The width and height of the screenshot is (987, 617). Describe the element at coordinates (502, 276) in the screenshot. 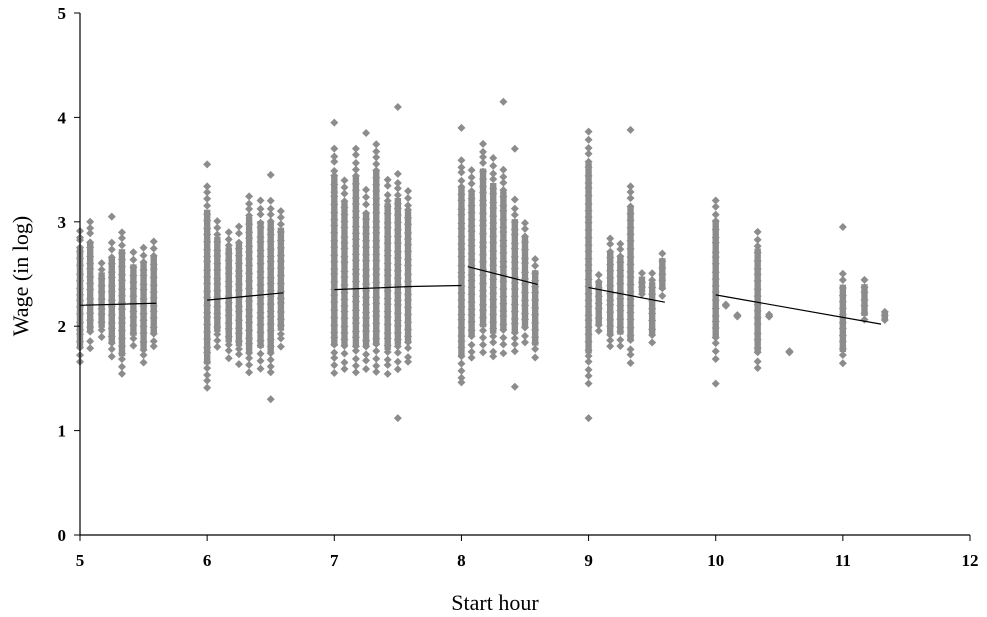

I see `fit-line` at that location.